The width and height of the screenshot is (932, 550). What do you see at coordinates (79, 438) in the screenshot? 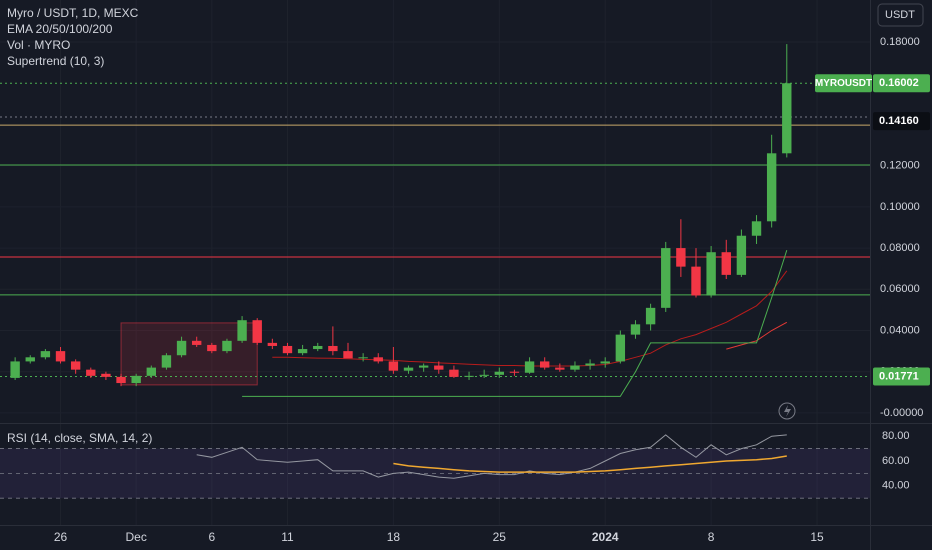
I see `rsi-title: RSI (14, close, SMA, 14, 2)` at bounding box center [79, 438].